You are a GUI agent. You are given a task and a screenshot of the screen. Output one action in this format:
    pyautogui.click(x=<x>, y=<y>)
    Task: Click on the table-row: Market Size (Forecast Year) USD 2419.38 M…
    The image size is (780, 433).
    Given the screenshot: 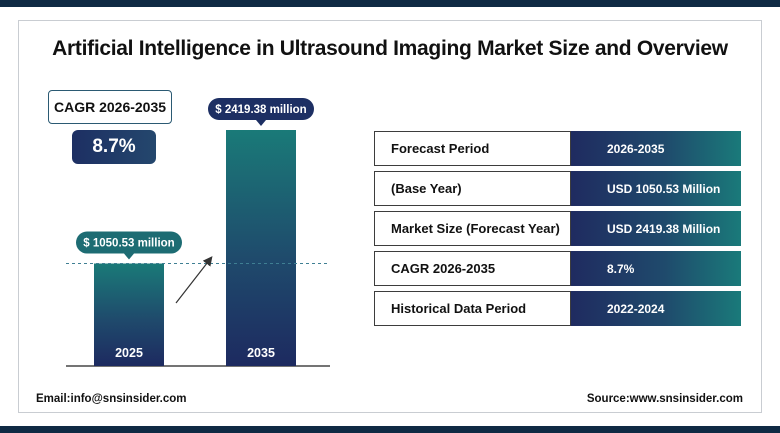 What is the action you would take?
    pyautogui.click(x=557, y=228)
    